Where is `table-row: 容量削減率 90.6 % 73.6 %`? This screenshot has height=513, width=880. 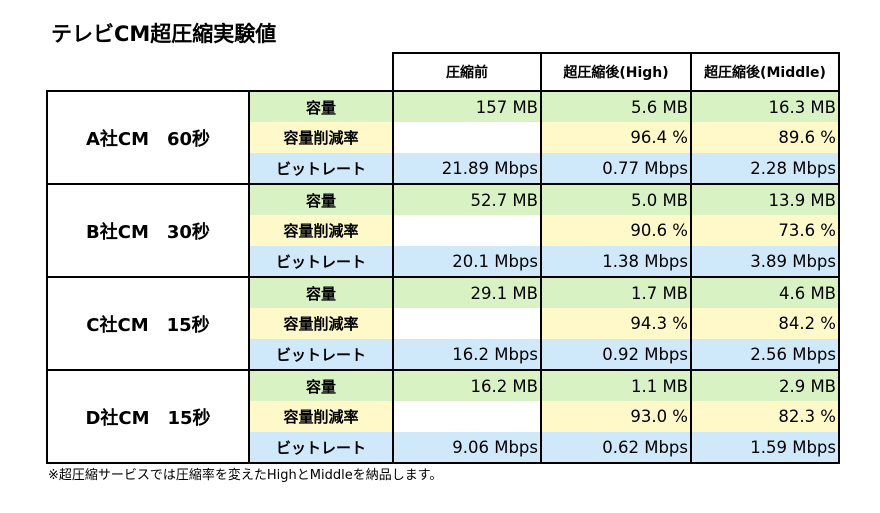 table-row: 容量削減率 90.6 % 73.6 % is located at coordinates (443, 230).